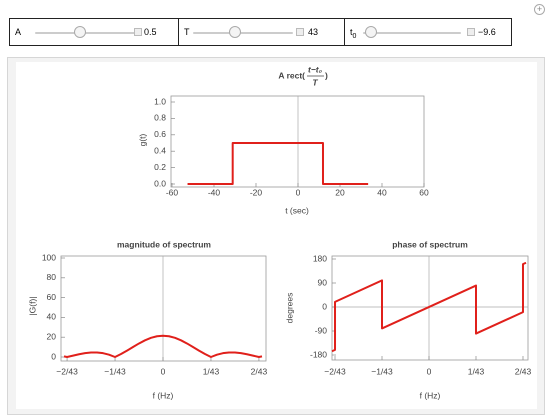  Describe the element at coordinates (160, 167) in the screenshot. I see `y-tick-label: 0.2` at that location.